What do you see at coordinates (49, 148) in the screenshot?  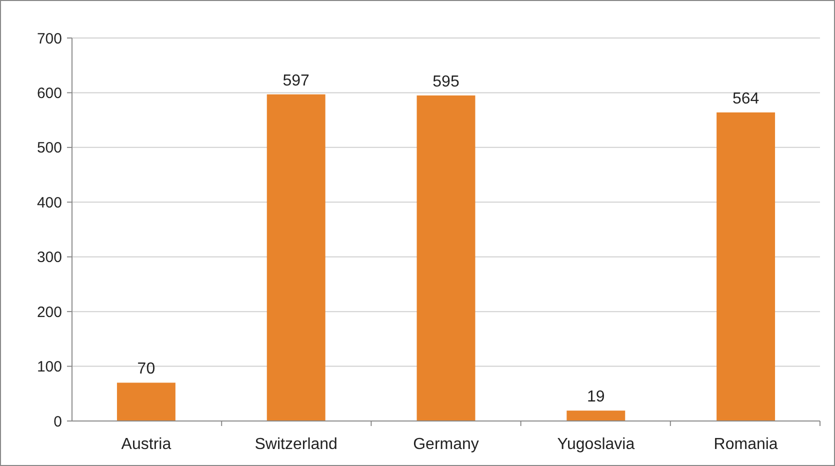 I see `y-tick-label: 500` at bounding box center [49, 148].